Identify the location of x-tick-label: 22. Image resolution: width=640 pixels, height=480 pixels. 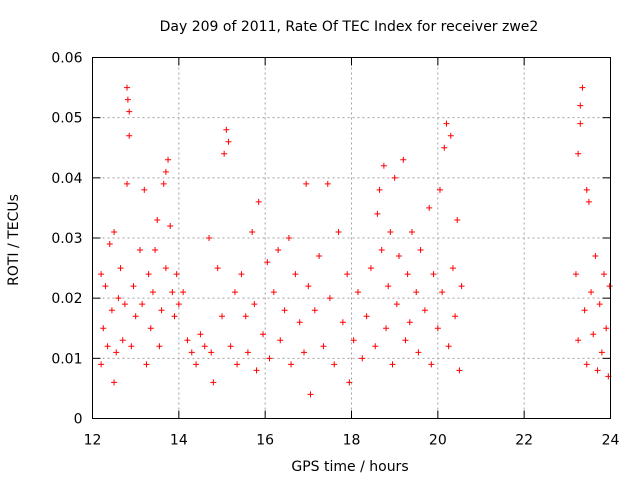
(524, 441).